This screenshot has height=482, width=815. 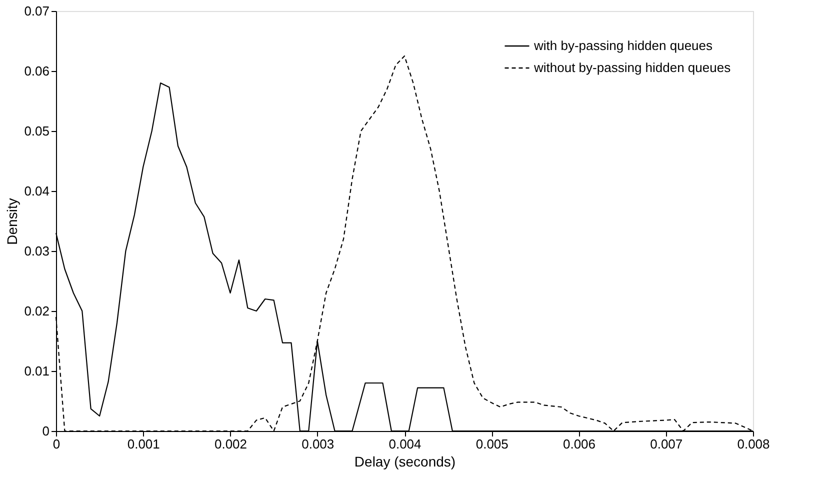 What do you see at coordinates (666, 444) in the screenshot?
I see `x-tick-label: 0.007` at bounding box center [666, 444].